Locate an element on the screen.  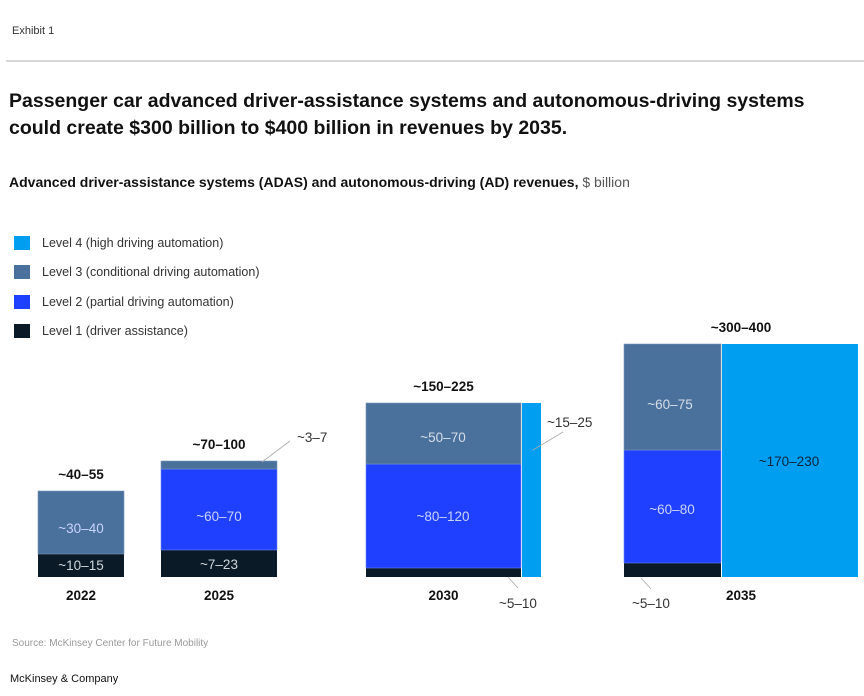
legend-swatch-level1 is located at coordinates (22, 331).